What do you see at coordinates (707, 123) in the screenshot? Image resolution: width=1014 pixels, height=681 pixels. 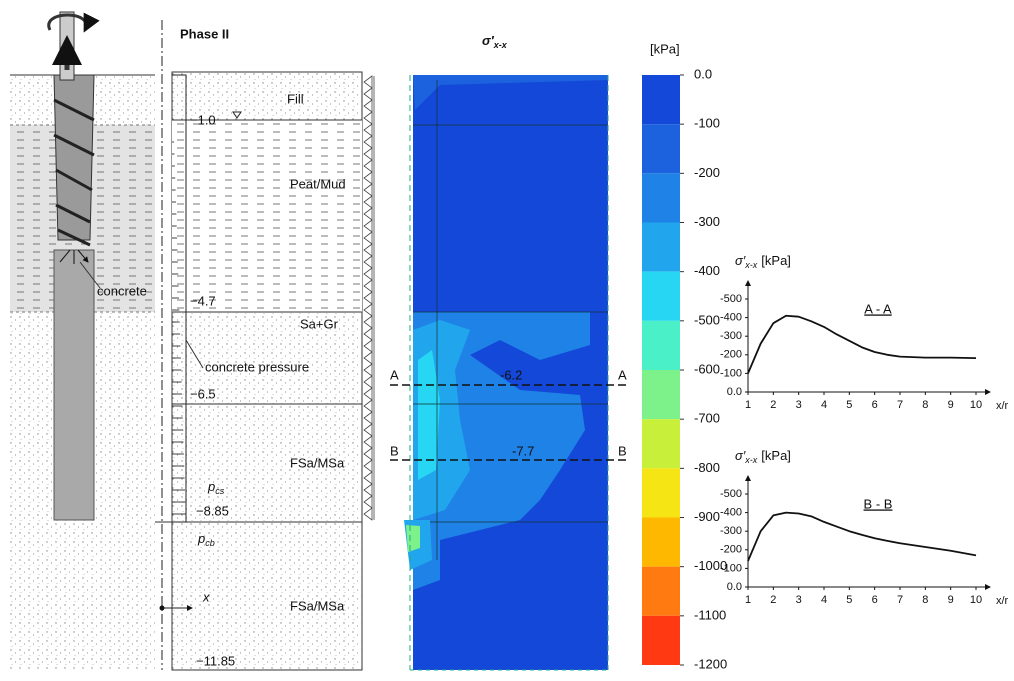 I see `colorbar-label: -100` at bounding box center [707, 123].